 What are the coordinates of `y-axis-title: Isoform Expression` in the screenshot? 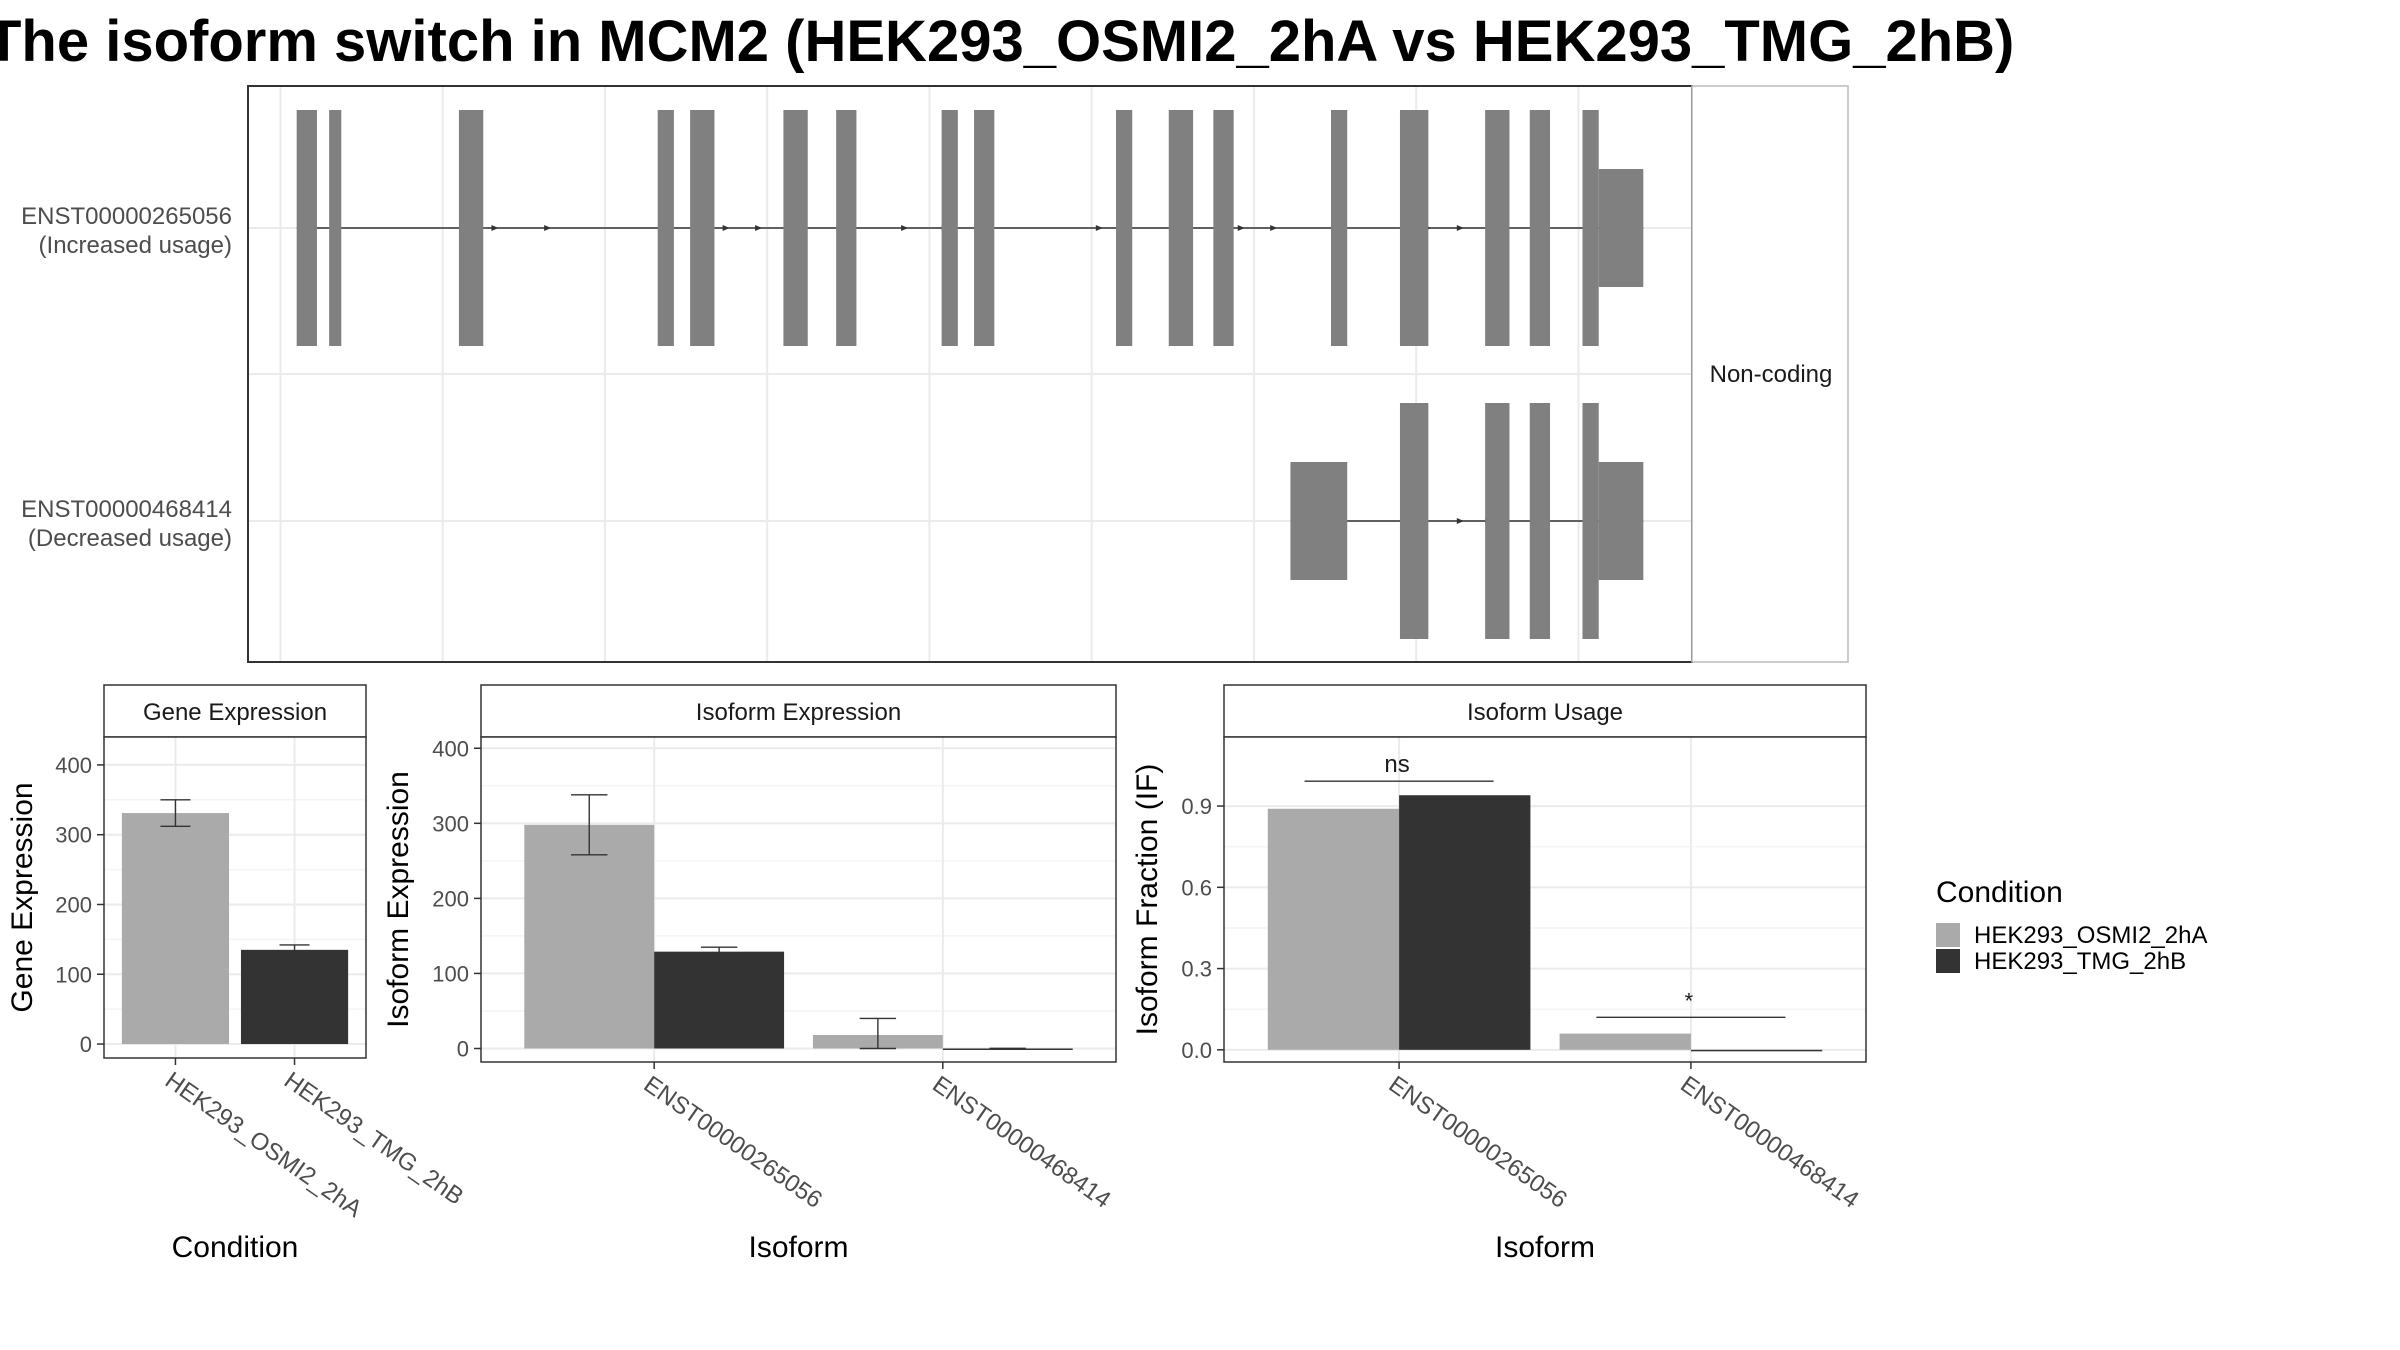 It's located at (398, 899).